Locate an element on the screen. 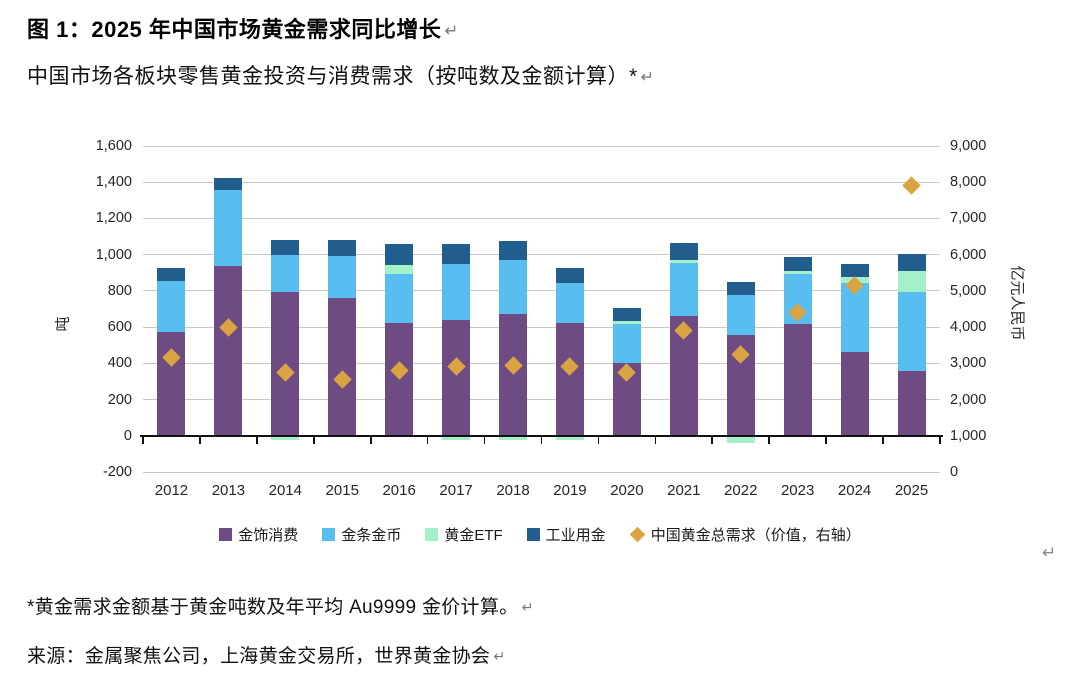 The height and width of the screenshot is (678, 1080). legend-item-jewelry: 金饰消费 is located at coordinates (258, 534).